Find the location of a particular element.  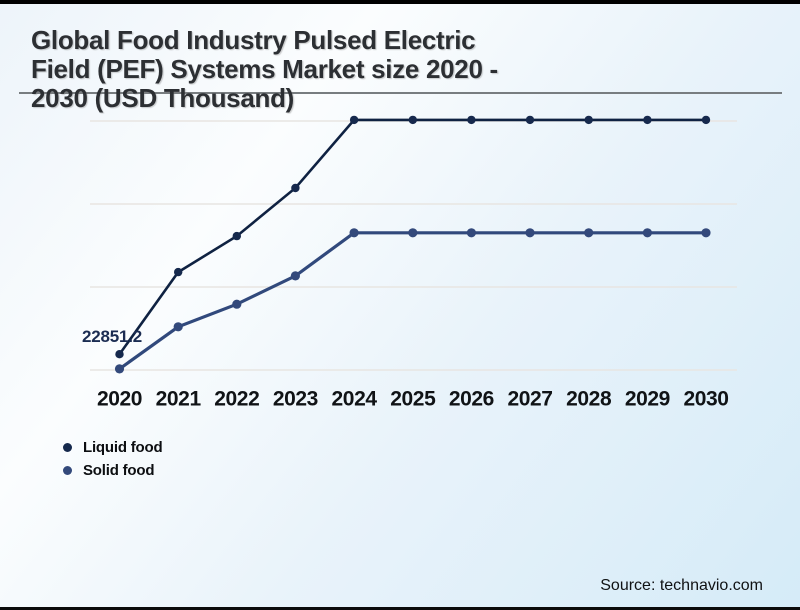

source-attribution: Source: technavio.com is located at coordinates (681, 585).